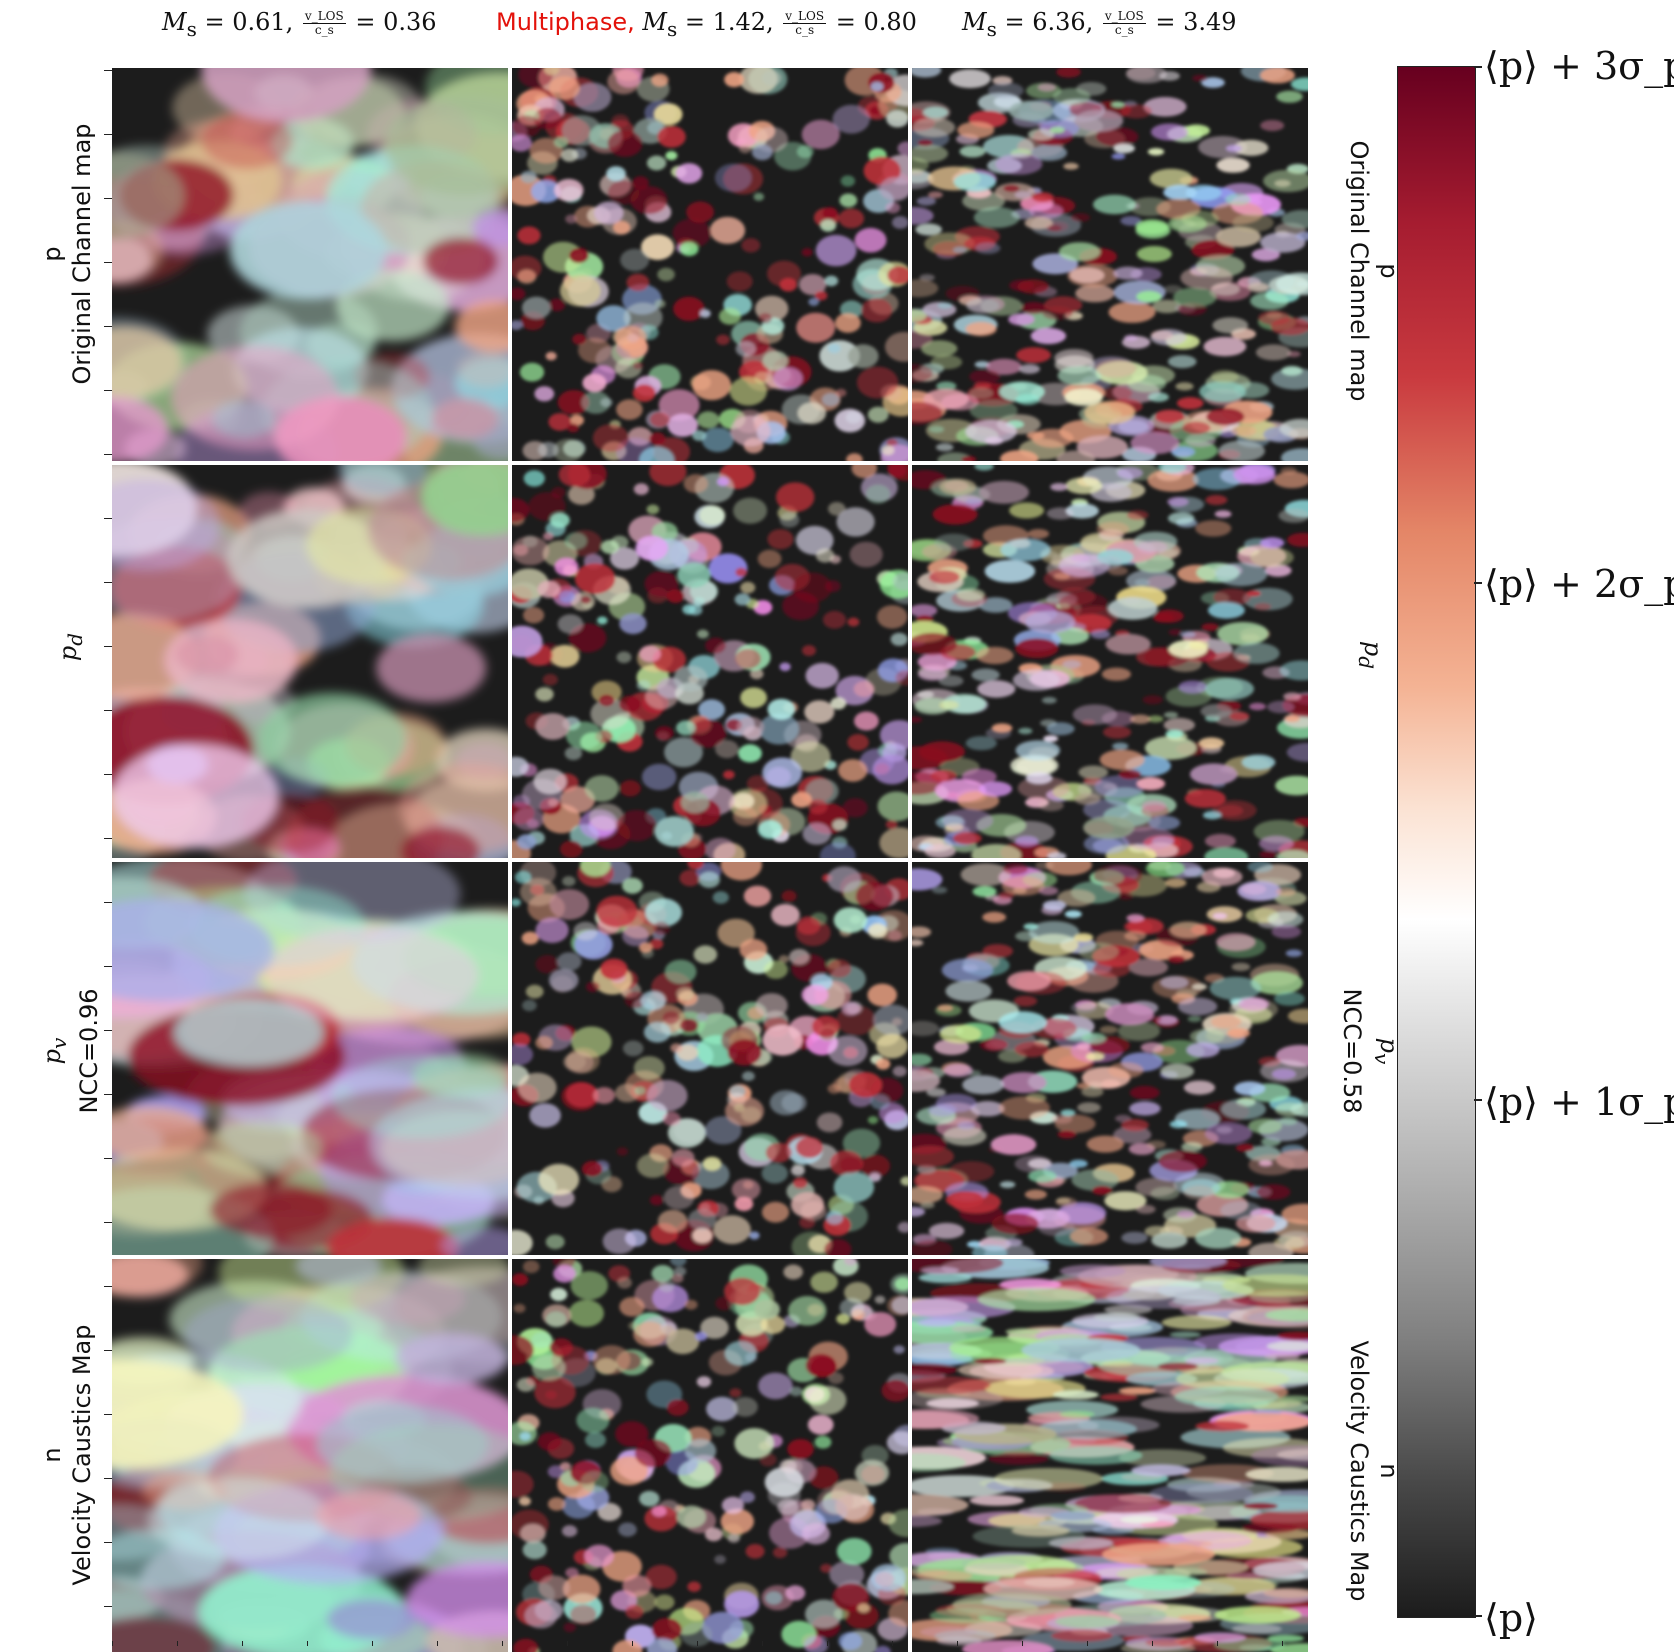  Describe the element at coordinates (710, 264) in the screenshot. I see `map-panel-r1-c2` at that location.